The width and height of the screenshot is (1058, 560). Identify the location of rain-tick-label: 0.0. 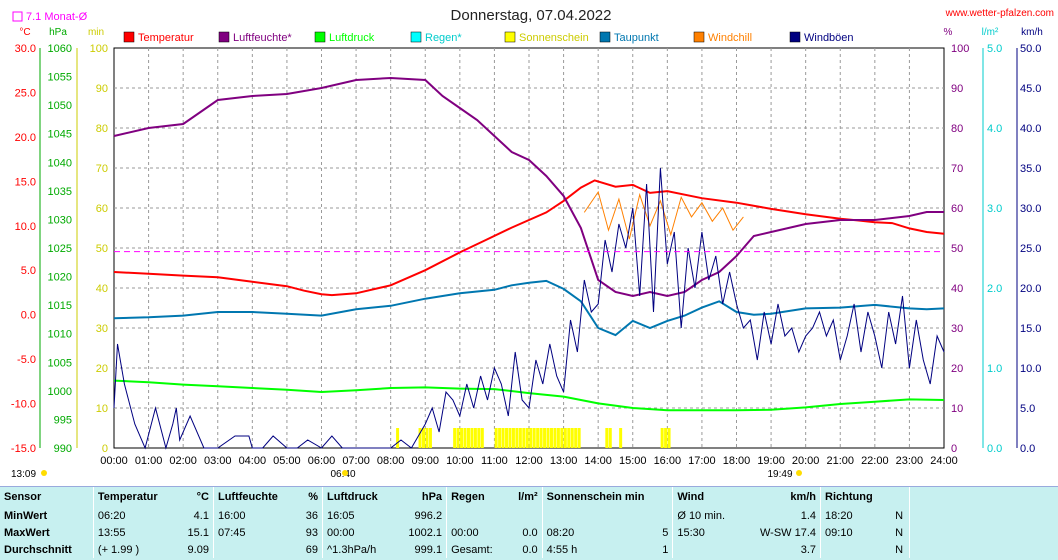
(994, 449).